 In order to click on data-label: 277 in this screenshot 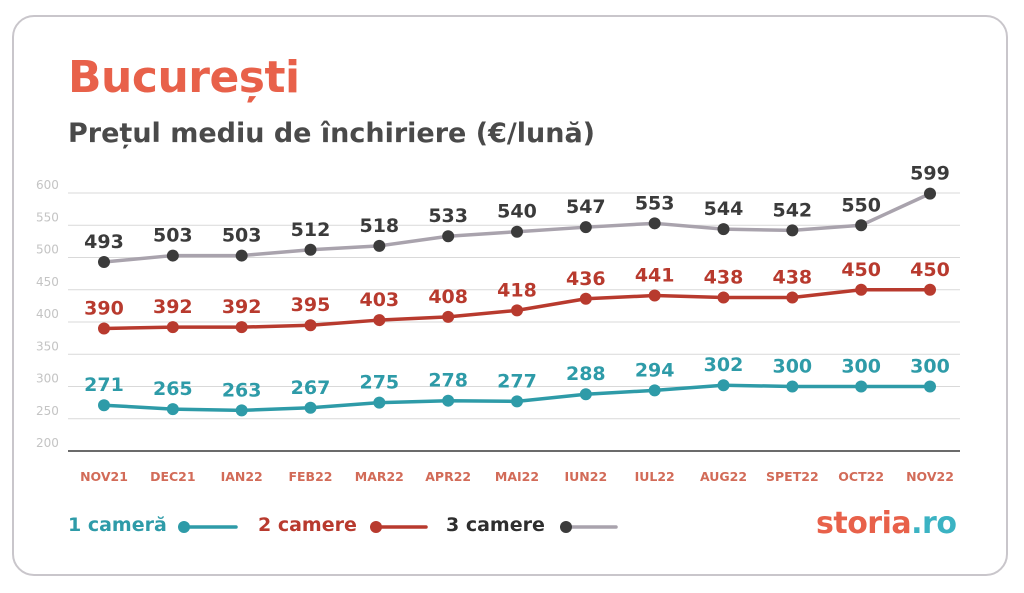, I will do `click(517, 381)`.